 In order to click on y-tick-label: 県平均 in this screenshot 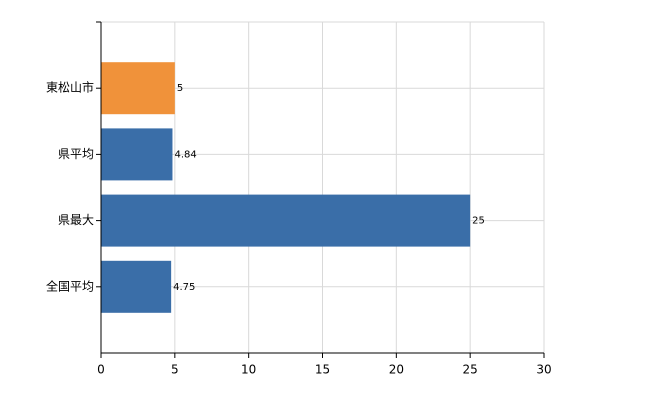, I will do `click(76, 154)`.